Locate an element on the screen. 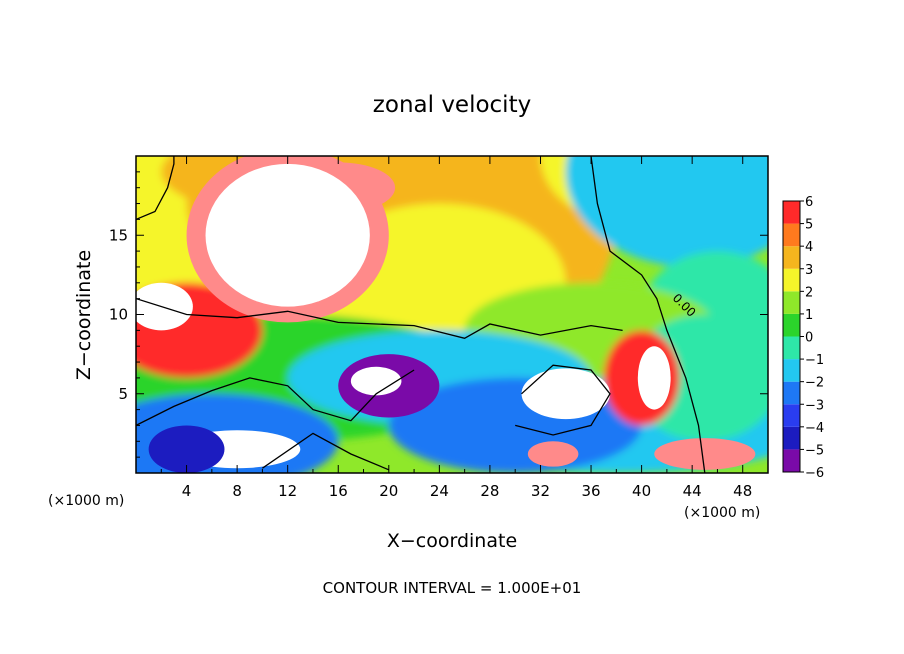 The height and width of the screenshot is (654, 904). colorbar-label: 3 is located at coordinates (809, 270).